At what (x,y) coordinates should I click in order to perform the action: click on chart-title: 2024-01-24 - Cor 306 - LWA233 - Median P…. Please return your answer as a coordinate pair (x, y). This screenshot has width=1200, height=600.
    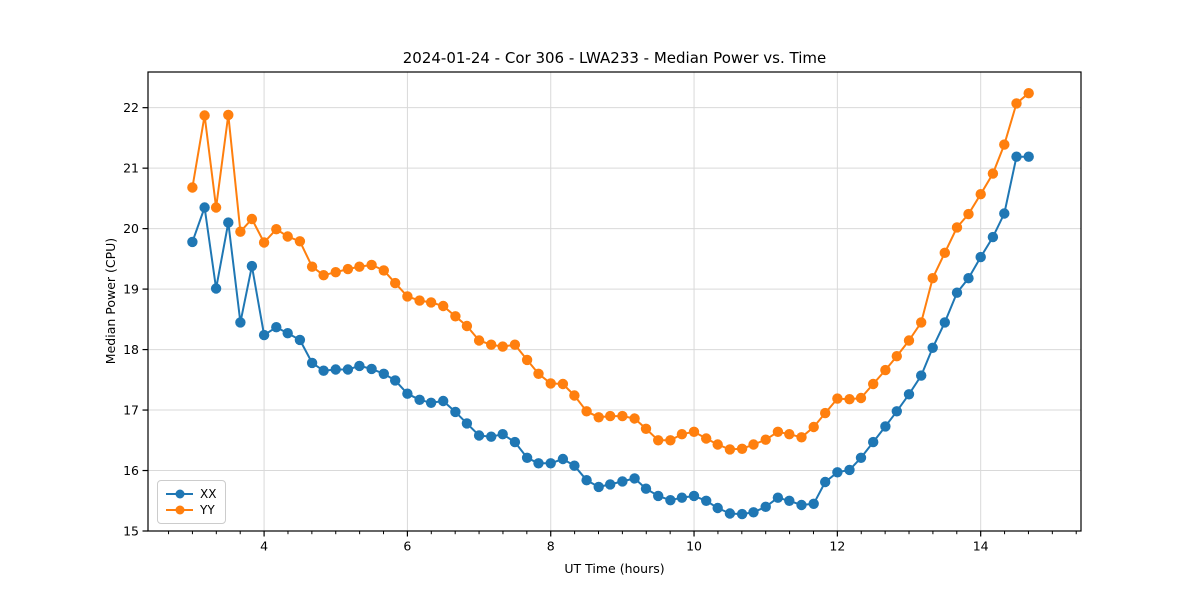
    Looking at the image, I should click on (614, 58).